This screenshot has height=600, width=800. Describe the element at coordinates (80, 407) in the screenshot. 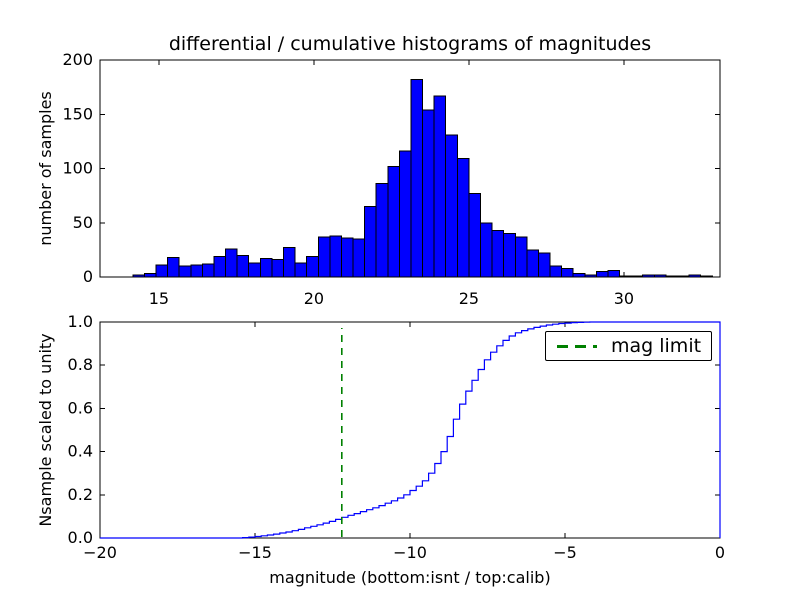

I see `svg-text: 0.6` at that location.